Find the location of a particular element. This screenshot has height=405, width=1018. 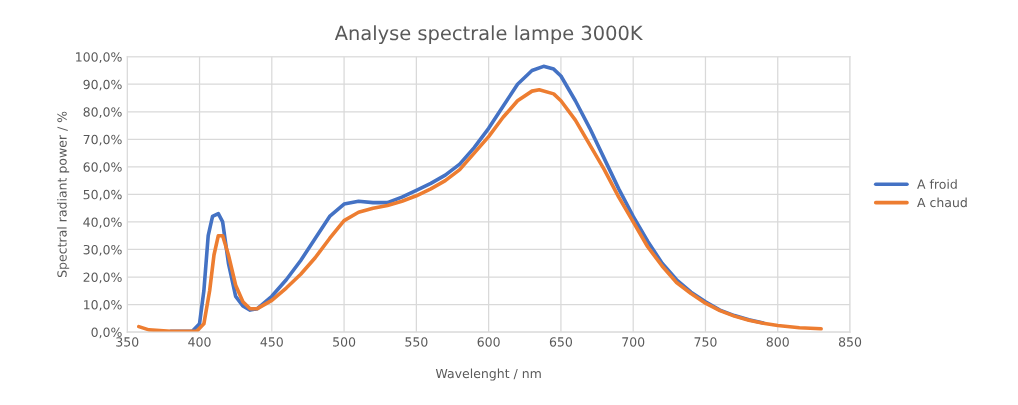

x-tick-label: 650 is located at coordinates (561, 342).